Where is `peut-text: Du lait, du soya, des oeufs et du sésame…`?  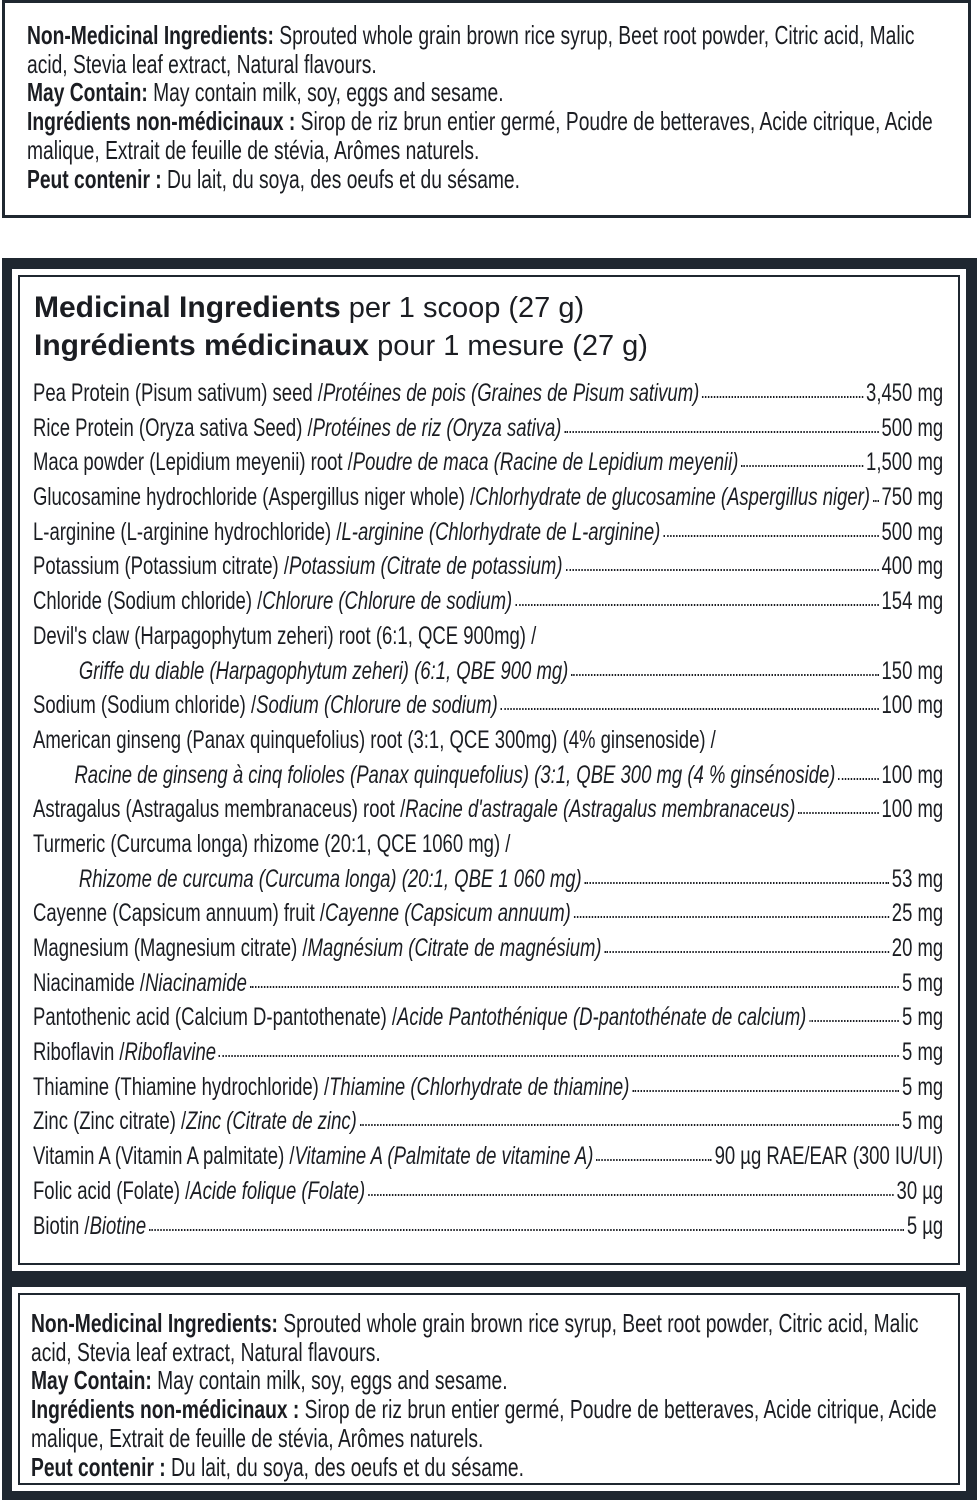
peut-text: Du lait, du soya, des oeufs et du sésame… is located at coordinates (340, 178).